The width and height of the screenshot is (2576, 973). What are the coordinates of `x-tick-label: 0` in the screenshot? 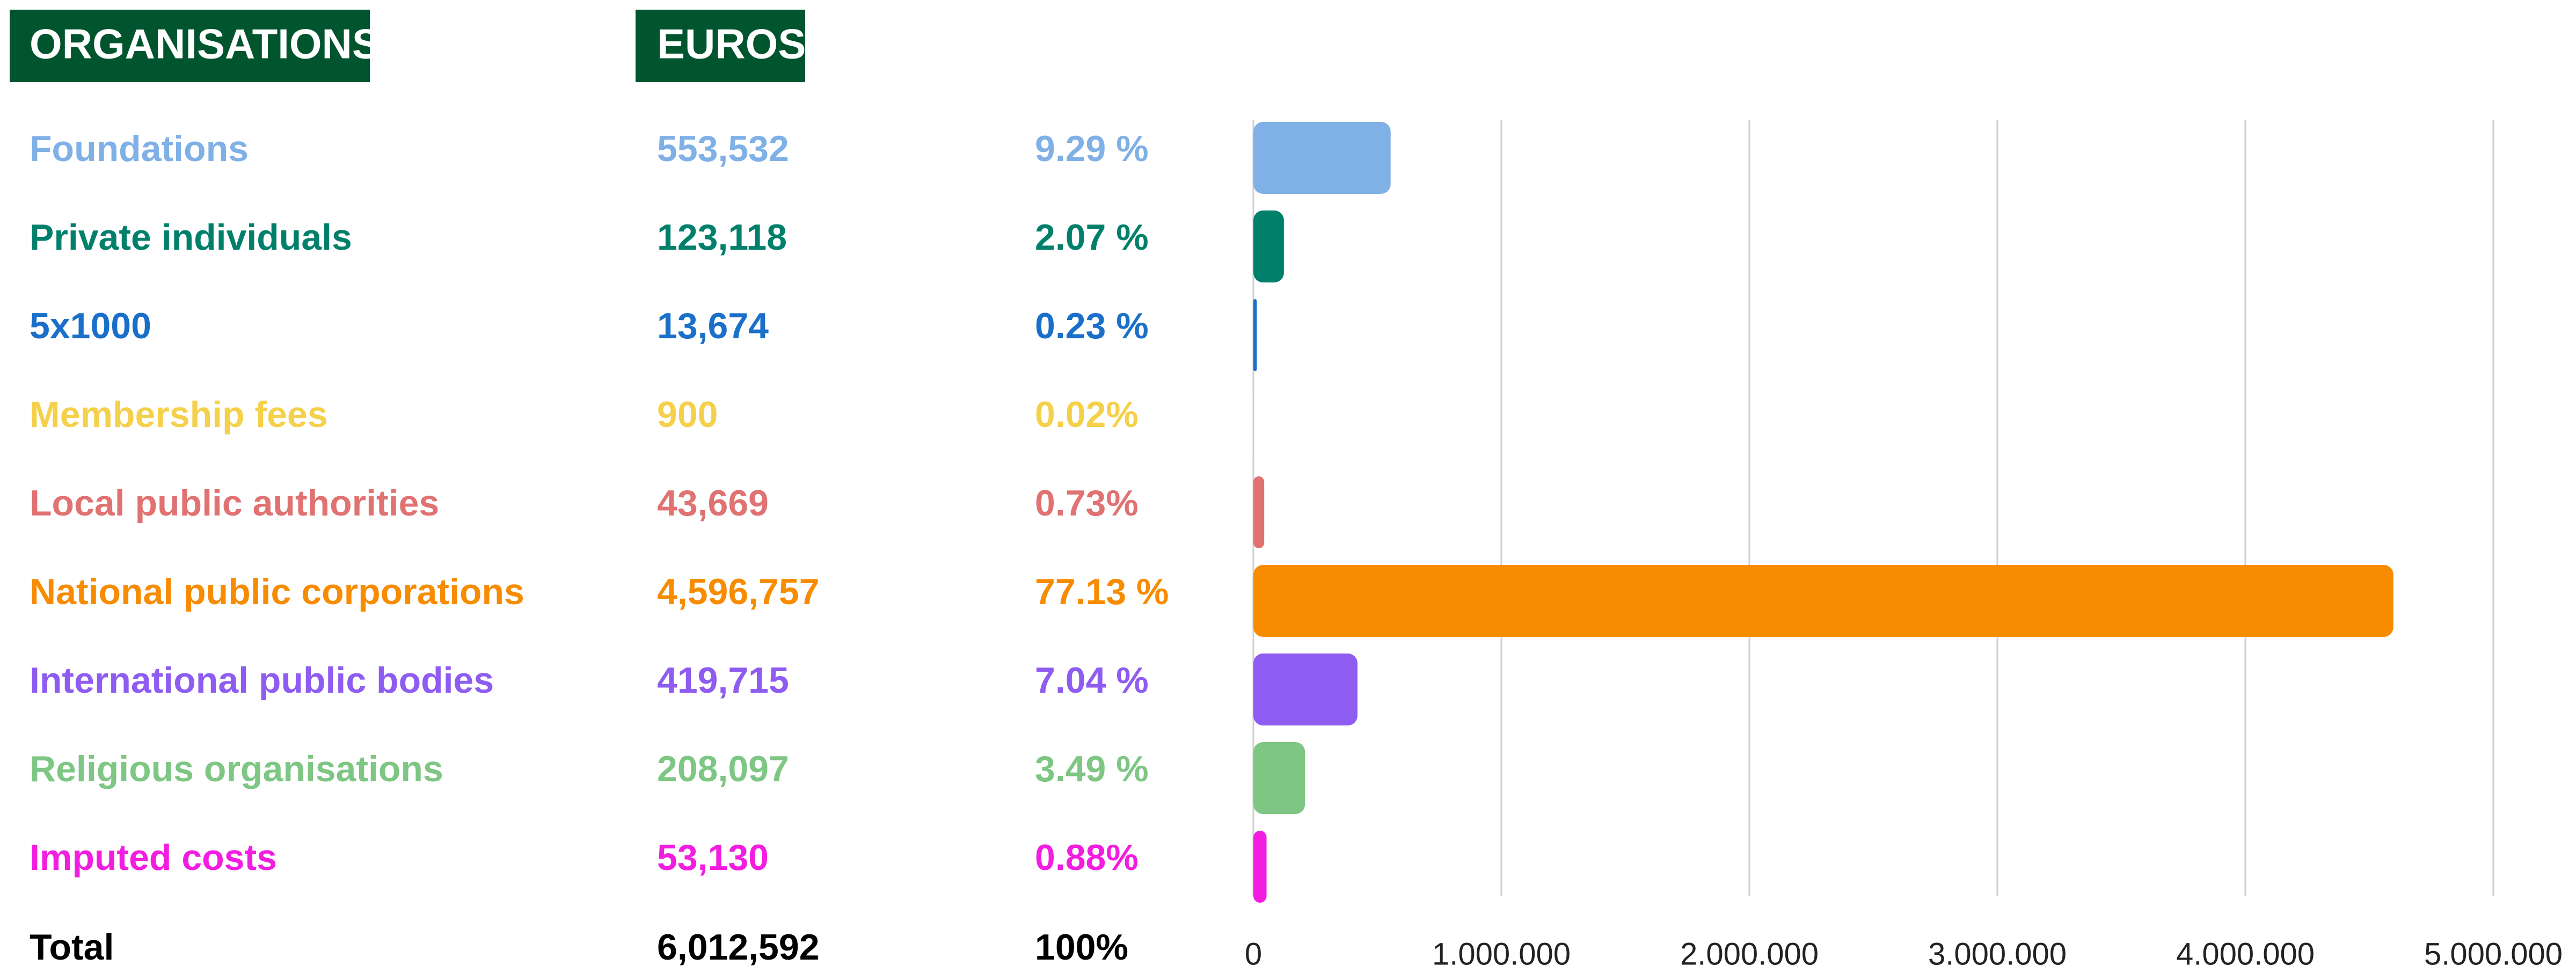 It's located at (1254, 953).